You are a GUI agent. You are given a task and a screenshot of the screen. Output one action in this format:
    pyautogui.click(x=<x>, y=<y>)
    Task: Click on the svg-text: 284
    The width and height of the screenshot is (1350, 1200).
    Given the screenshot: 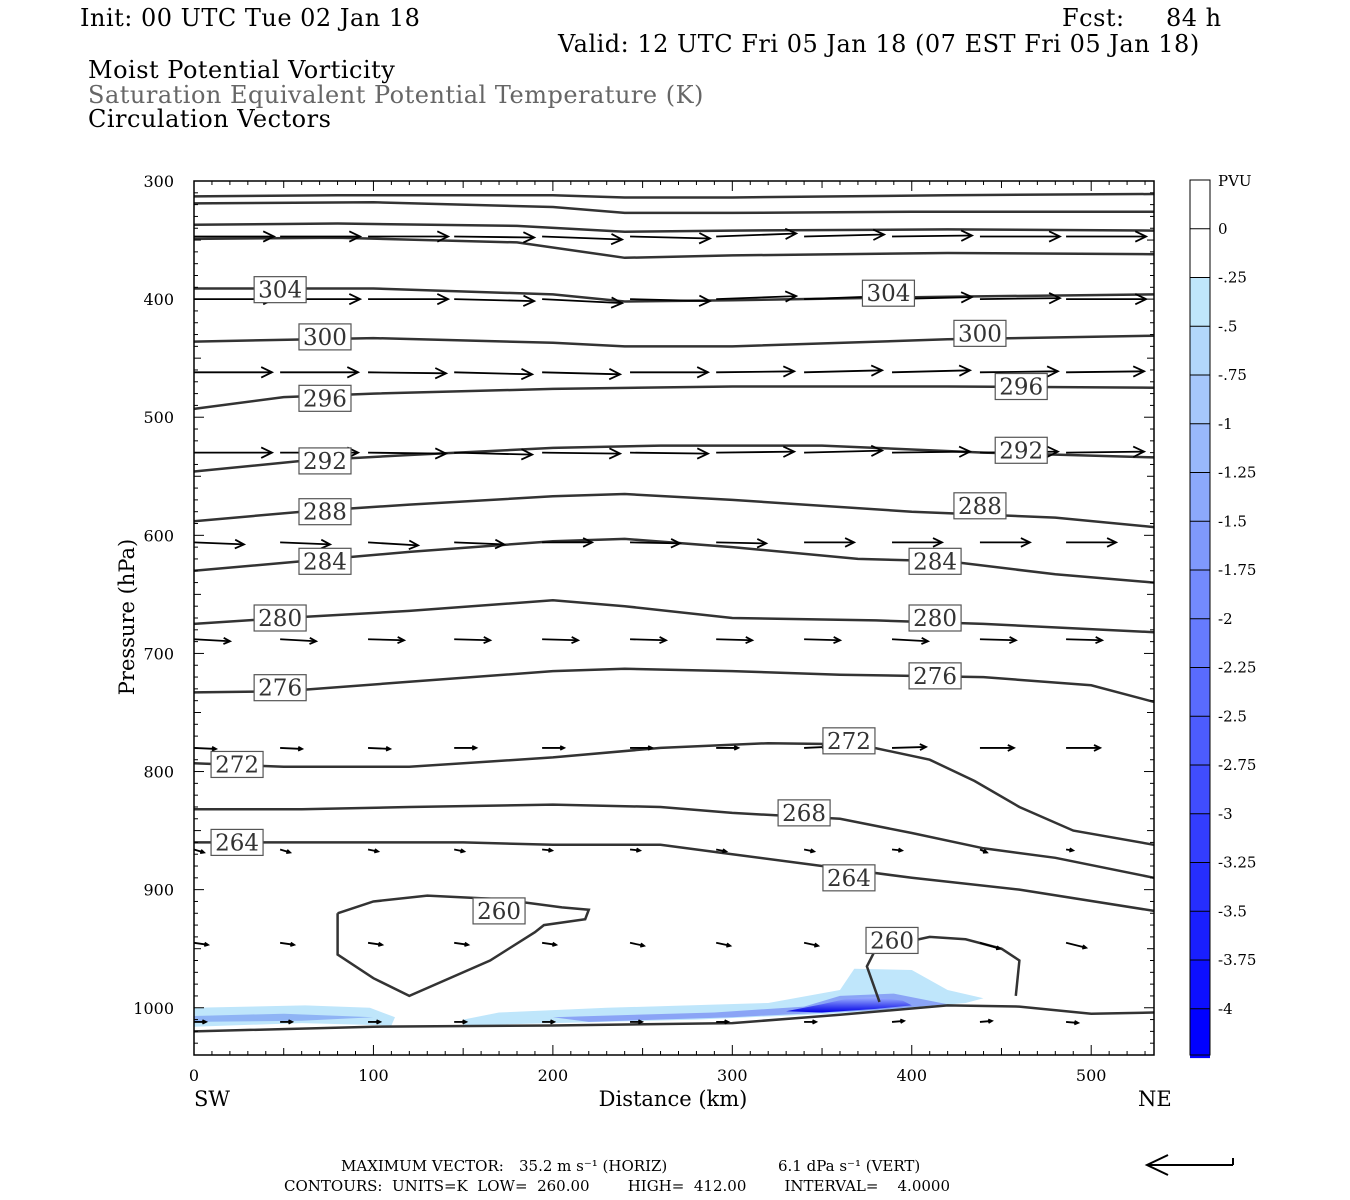 What is the action you would take?
    pyautogui.click(x=935, y=562)
    